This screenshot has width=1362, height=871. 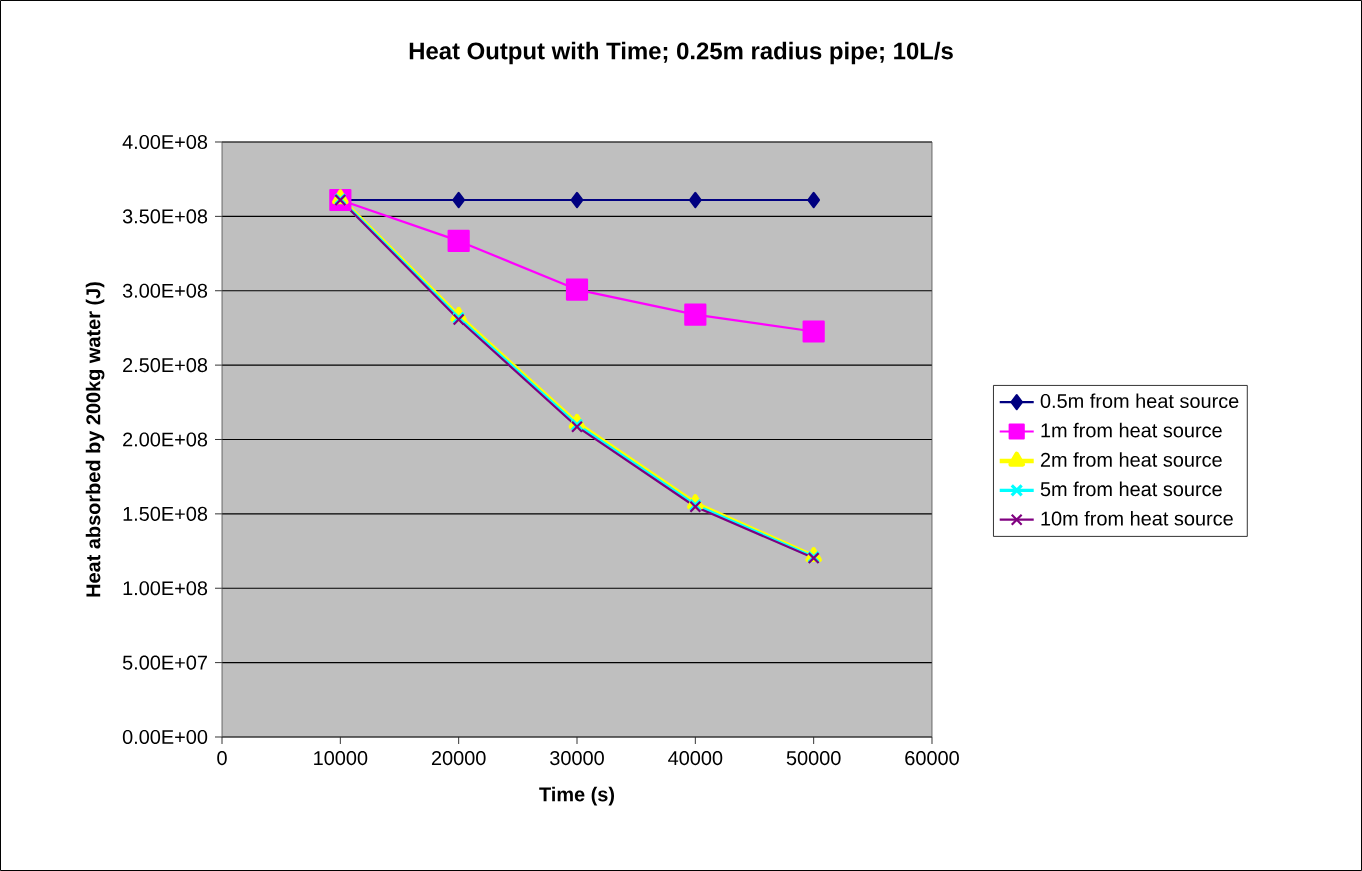 What do you see at coordinates (95, 439) in the screenshot?
I see `y-axis-title: Heat absorbed by 200kg water (J)` at bounding box center [95, 439].